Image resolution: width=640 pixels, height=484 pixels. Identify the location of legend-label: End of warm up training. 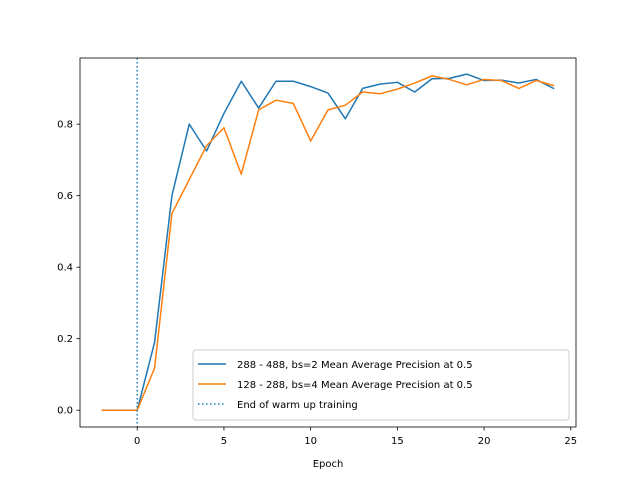
(297, 405).